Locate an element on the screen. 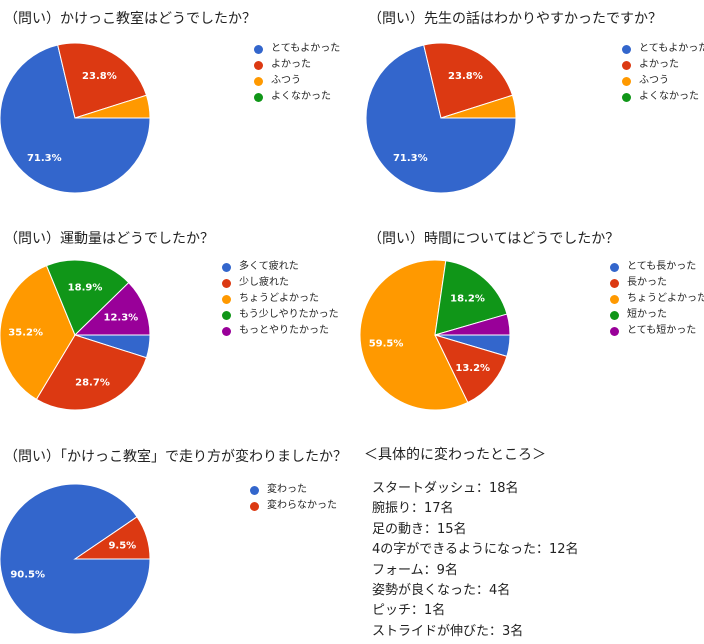  pie-chart-5: 90.5% 9.5% is located at coordinates (75, 559).